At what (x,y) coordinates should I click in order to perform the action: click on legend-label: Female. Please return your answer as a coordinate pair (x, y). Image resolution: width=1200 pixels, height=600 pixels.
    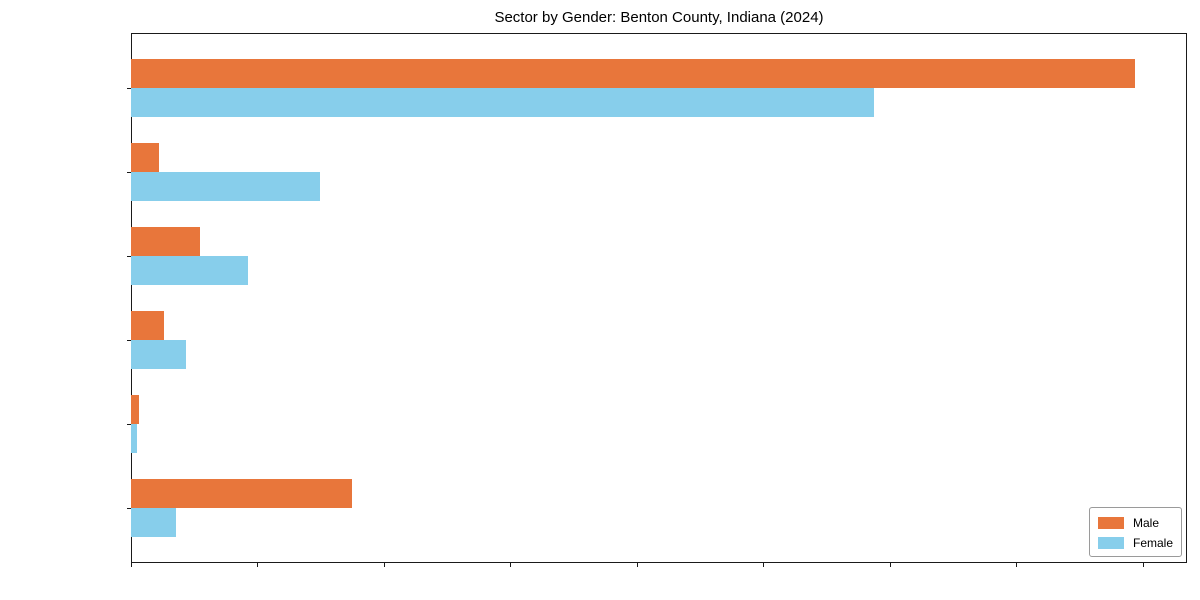
    Looking at the image, I should click on (1153, 543).